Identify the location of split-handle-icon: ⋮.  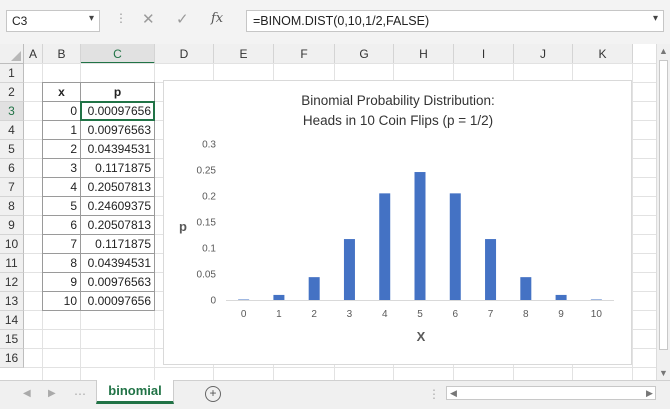
(434, 394).